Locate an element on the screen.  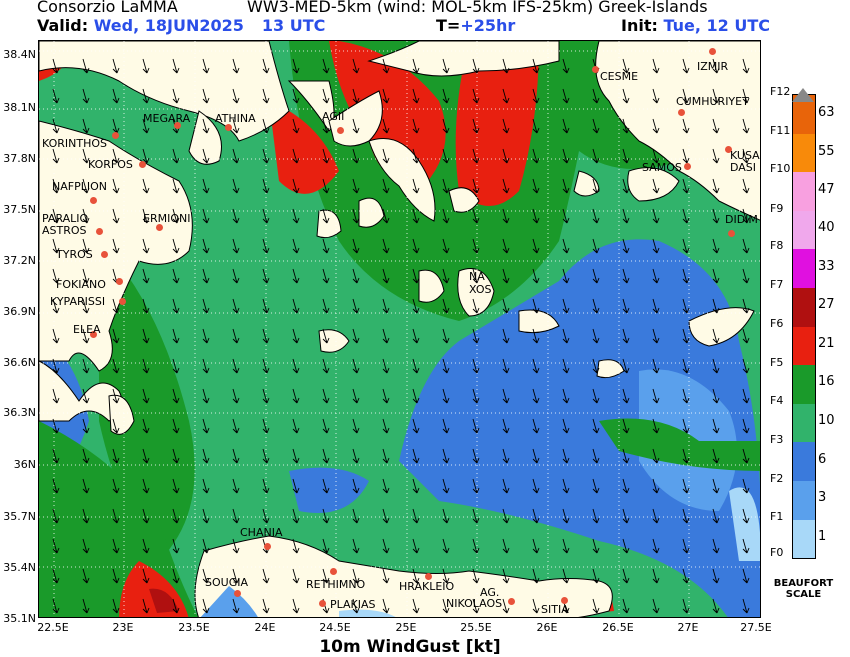
lat-label: 38.1N is located at coordinates (19, 107).